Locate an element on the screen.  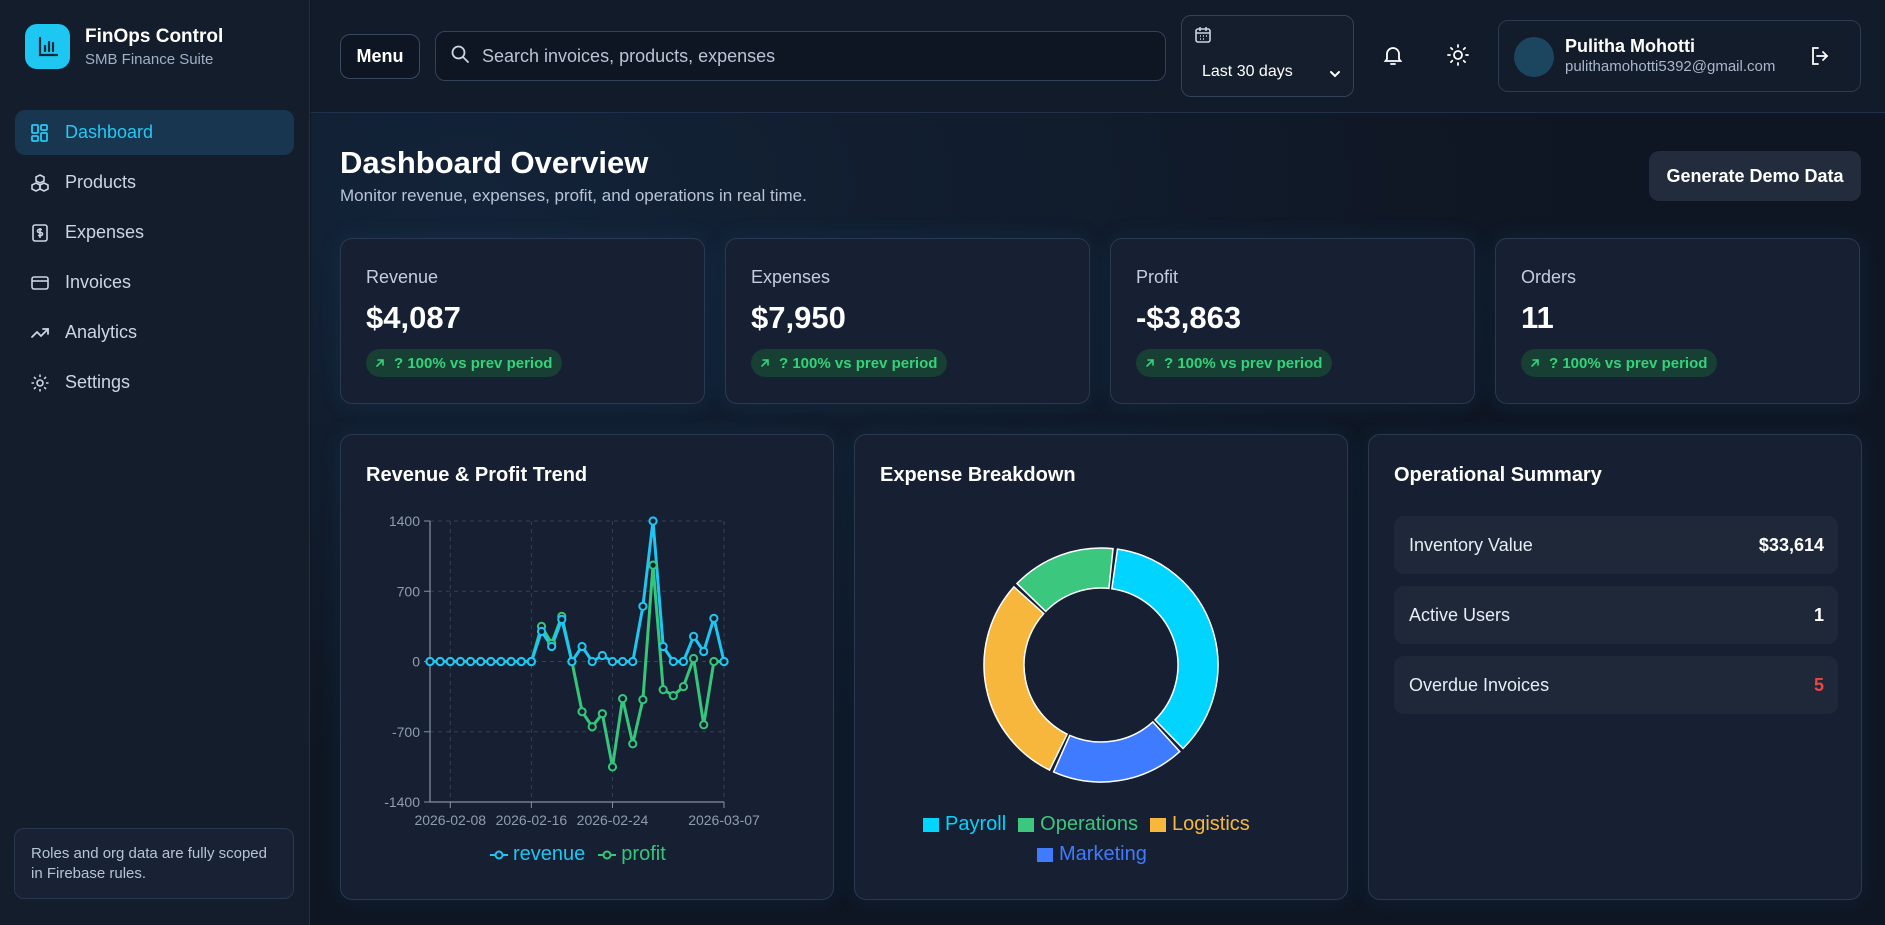
menu-button: Menu is located at coordinates (380, 56).